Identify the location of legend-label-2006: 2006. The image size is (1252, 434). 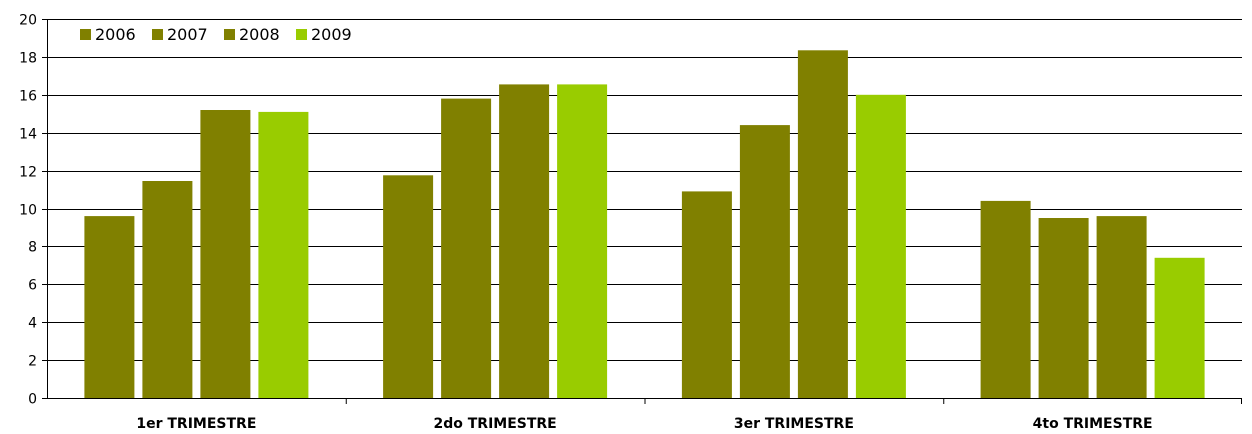
(115, 34).